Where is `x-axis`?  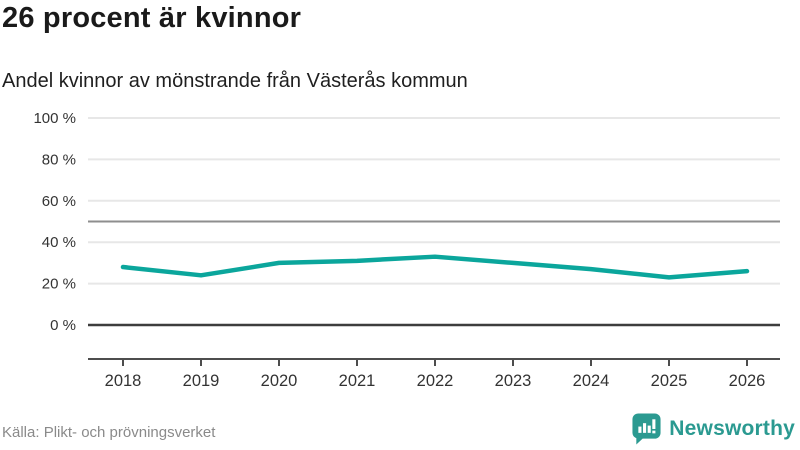
x-axis is located at coordinates (434, 362).